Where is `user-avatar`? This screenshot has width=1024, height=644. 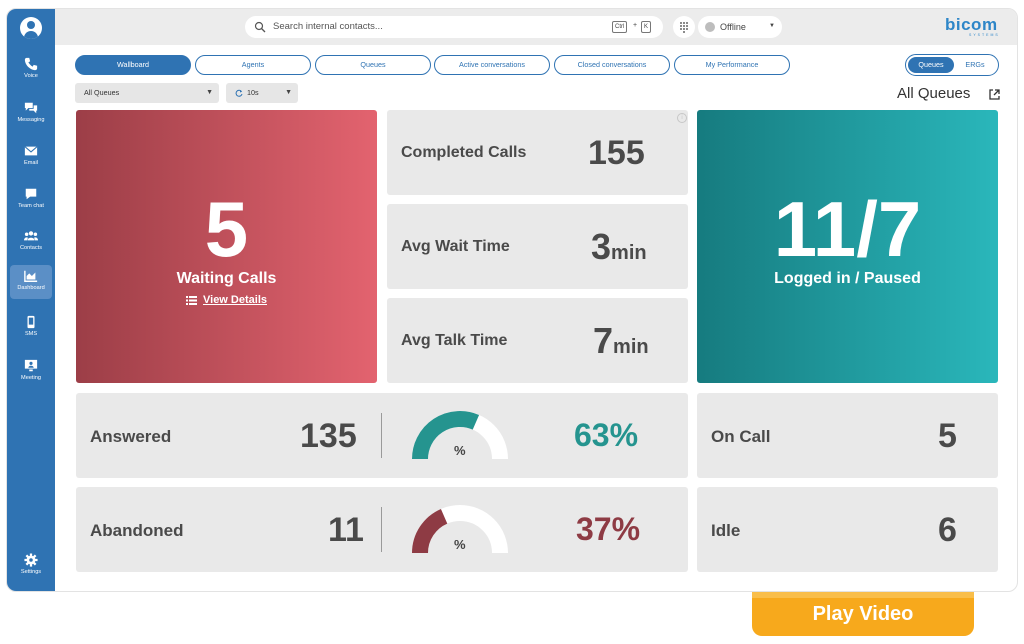
user-avatar is located at coordinates (31, 28).